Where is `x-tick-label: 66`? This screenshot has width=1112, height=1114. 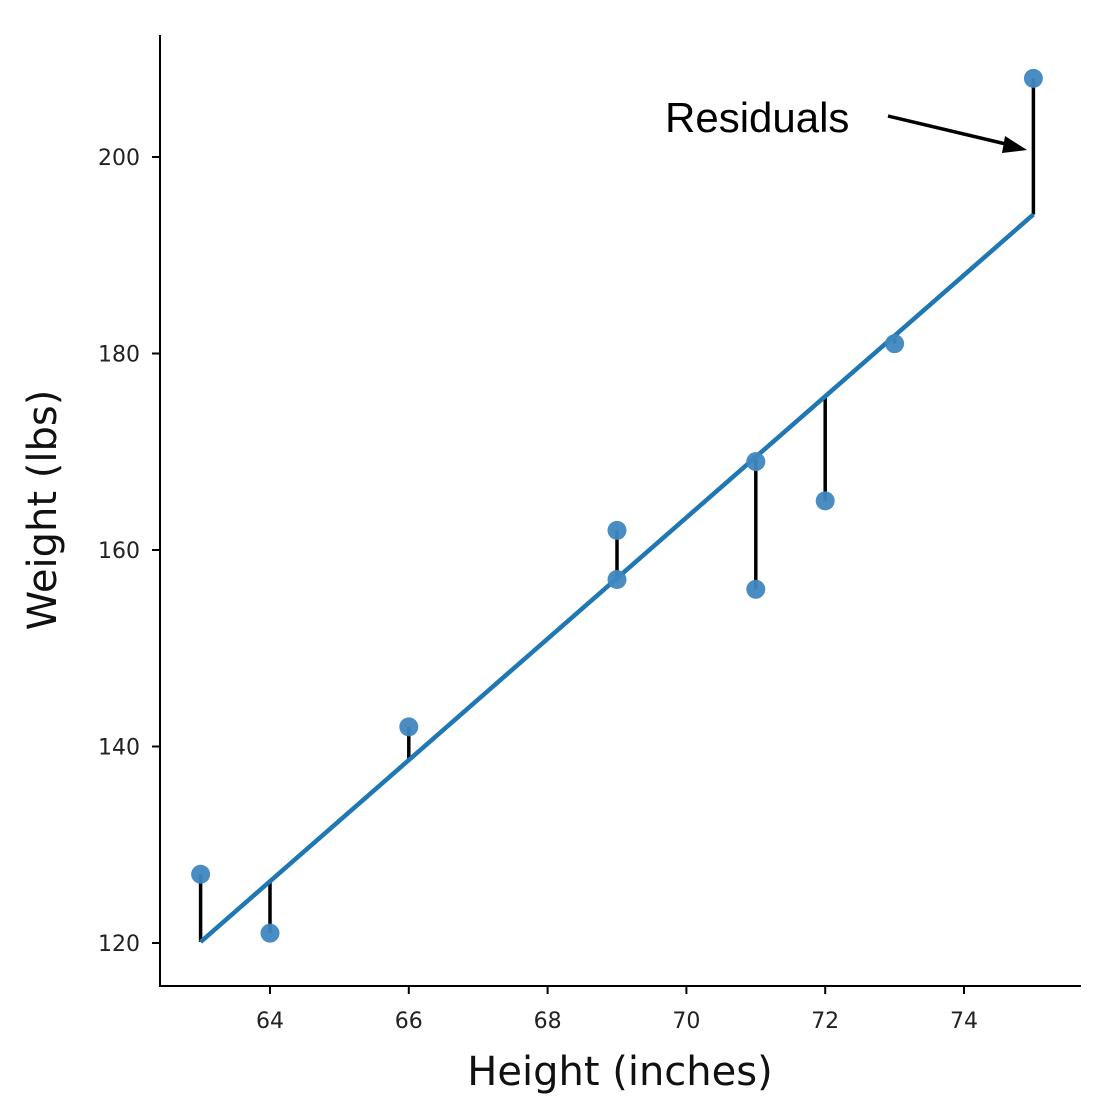
x-tick-label: 66 is located at coordinates (409, 1021).